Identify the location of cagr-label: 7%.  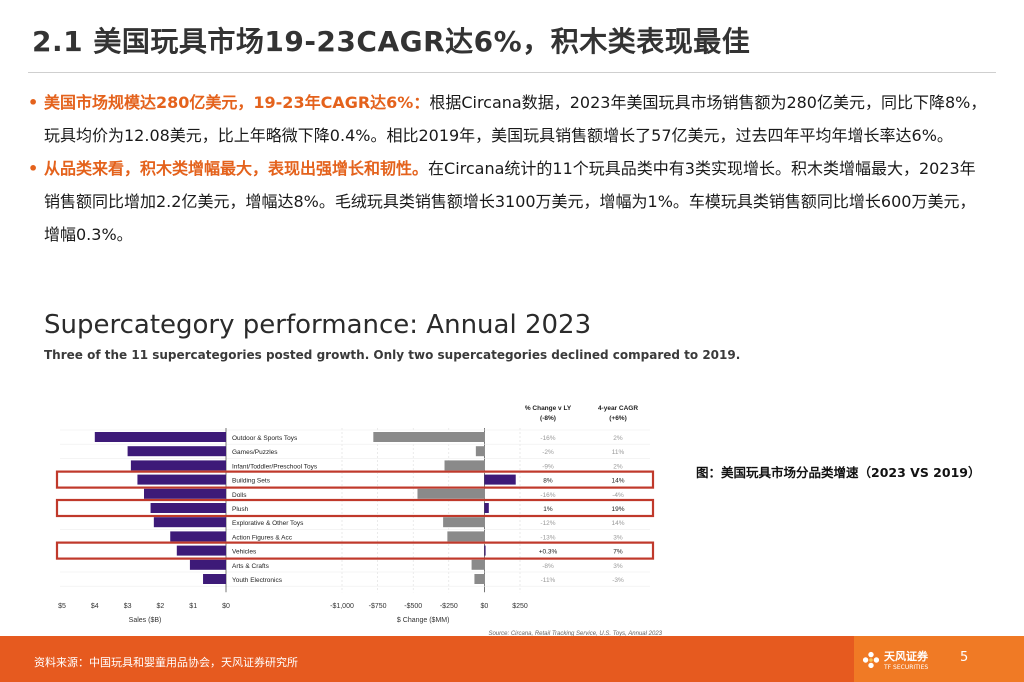
(618, 552).